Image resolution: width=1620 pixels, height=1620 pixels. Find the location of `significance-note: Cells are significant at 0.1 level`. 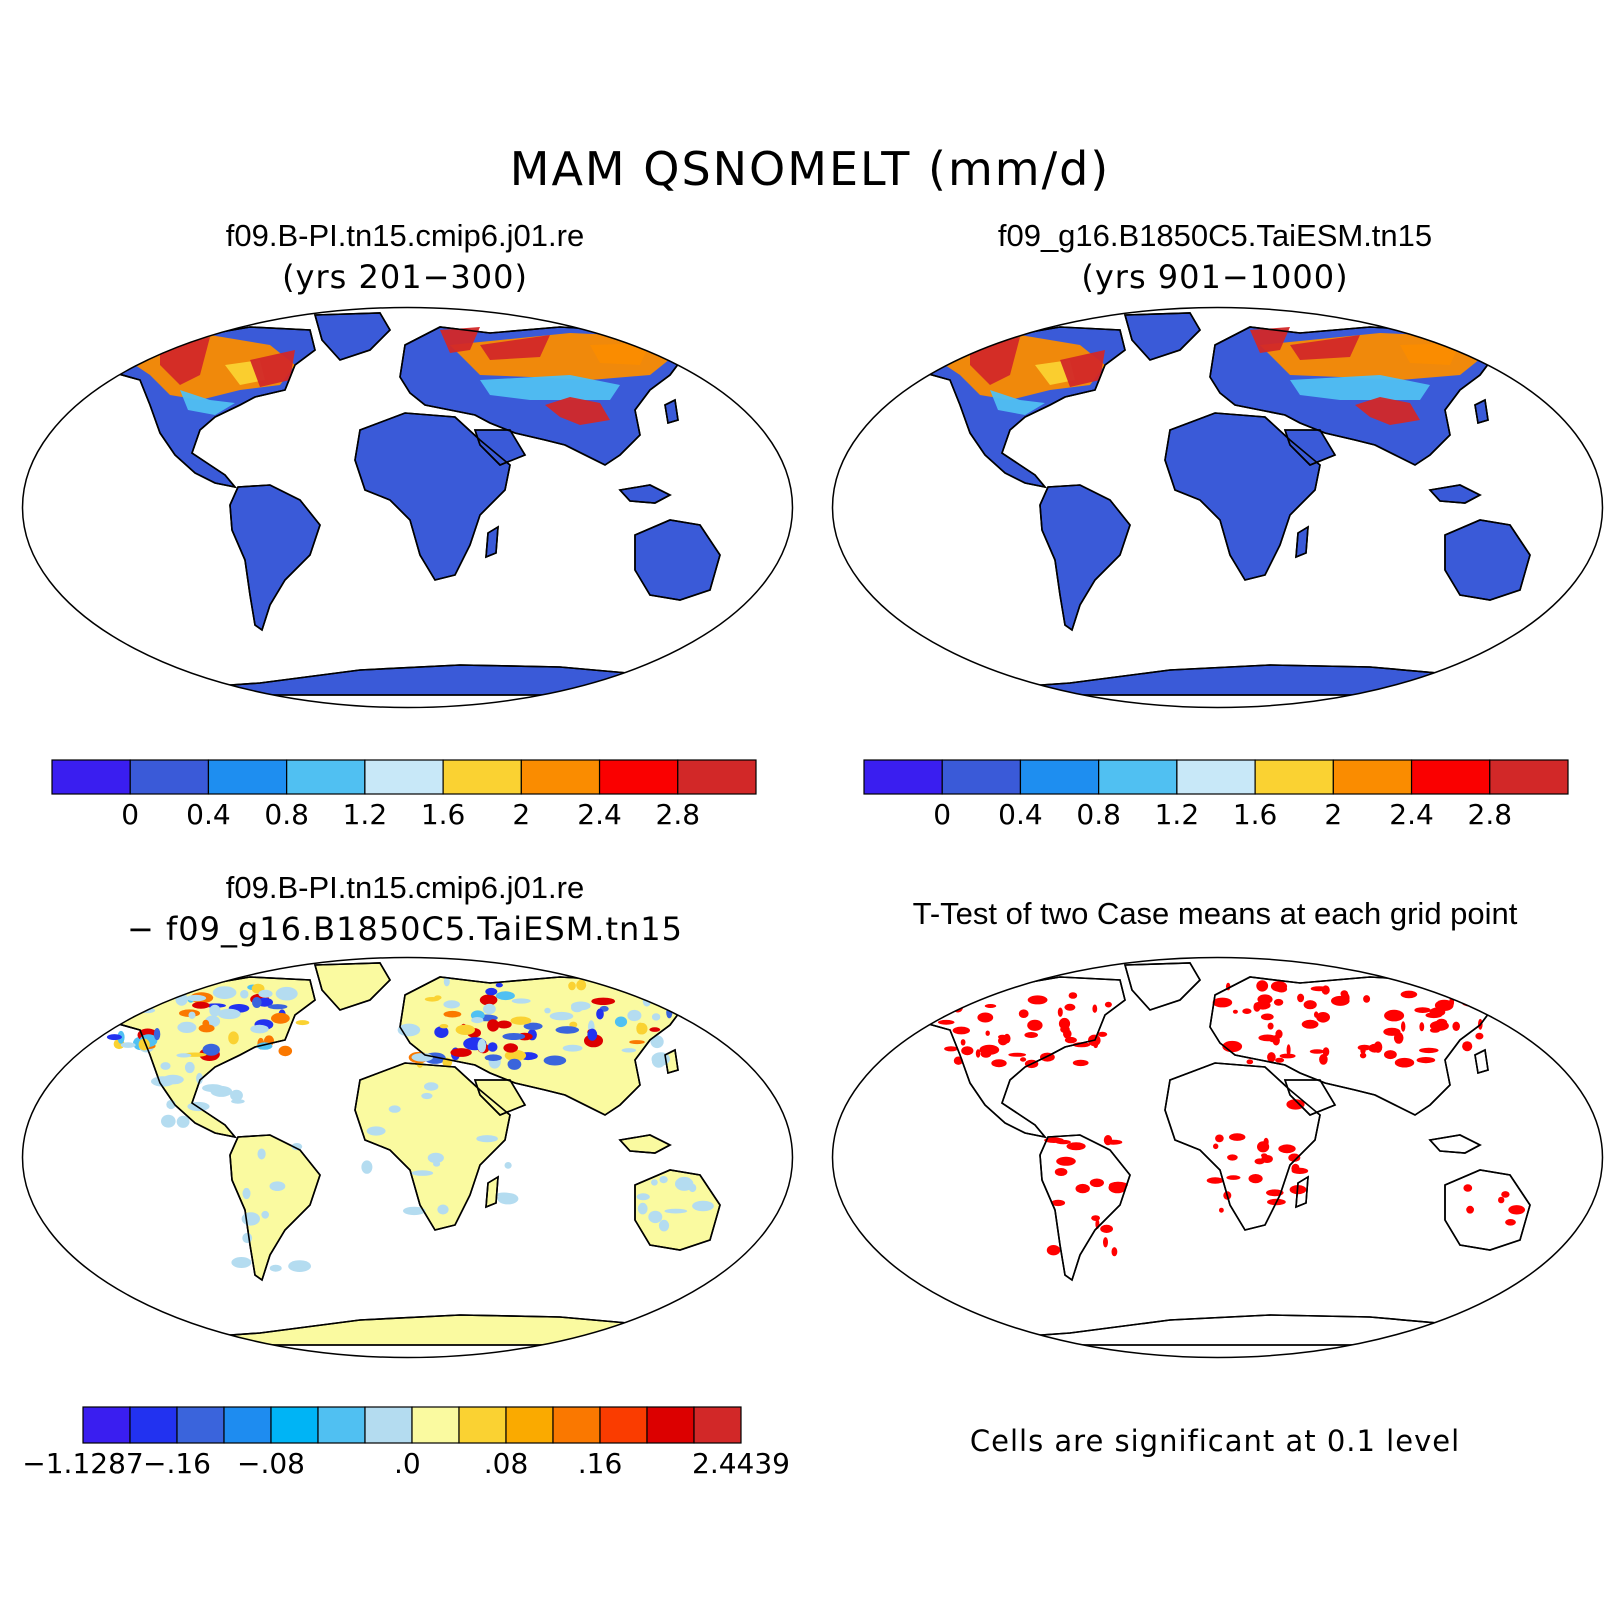

significance-note: Cells are significant at 0.1 level is located at coordinates (1215, 1441).